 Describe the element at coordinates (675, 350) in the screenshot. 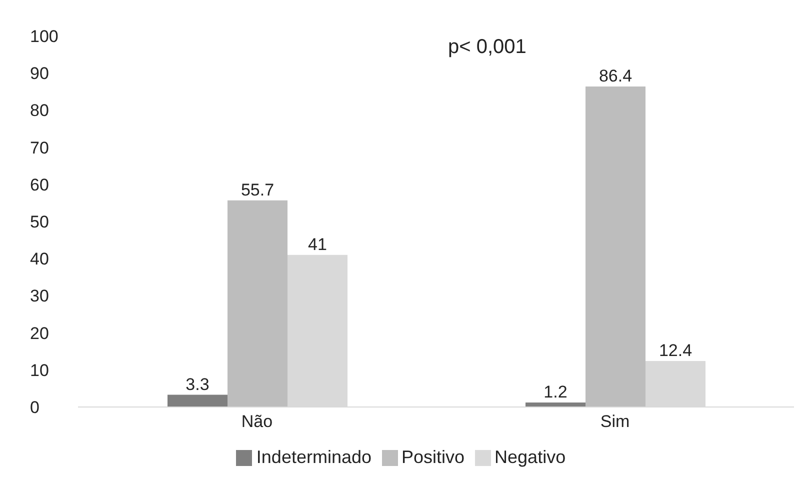

I see `data-label: 12.4` at that location.